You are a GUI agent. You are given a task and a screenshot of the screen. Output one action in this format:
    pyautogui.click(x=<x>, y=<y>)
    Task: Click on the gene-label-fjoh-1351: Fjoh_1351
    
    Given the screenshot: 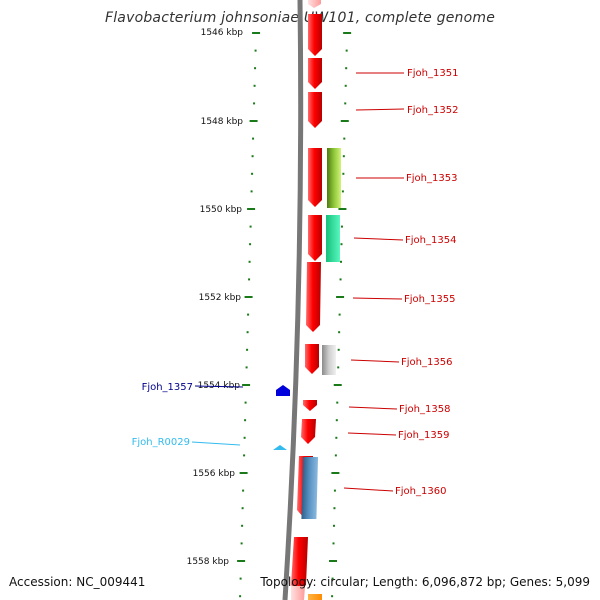 What is the action you would take?
    pyautogui.click(x=432, y=73)
    